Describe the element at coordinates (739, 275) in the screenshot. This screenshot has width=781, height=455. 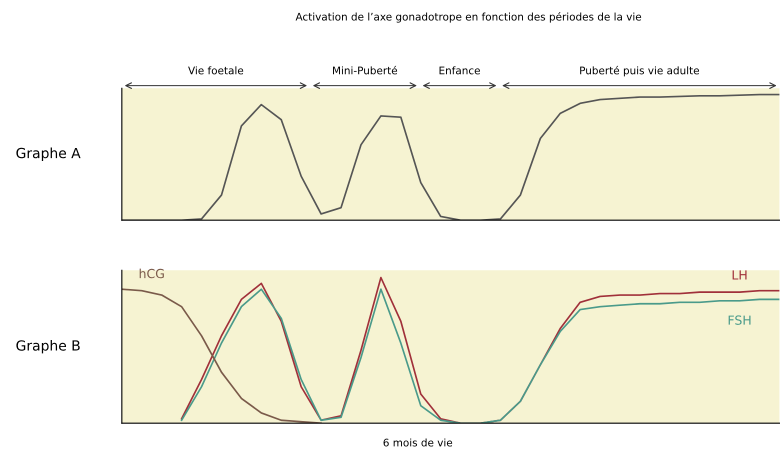
I see `series-label: LH` at that location.